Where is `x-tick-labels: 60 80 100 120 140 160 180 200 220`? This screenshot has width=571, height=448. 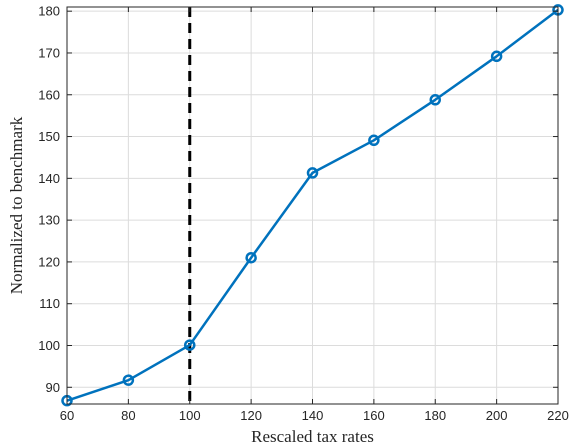 x-tick-labels: 60 80 100 120 140 160 180 200 220 is located at coordinates (314, 415).